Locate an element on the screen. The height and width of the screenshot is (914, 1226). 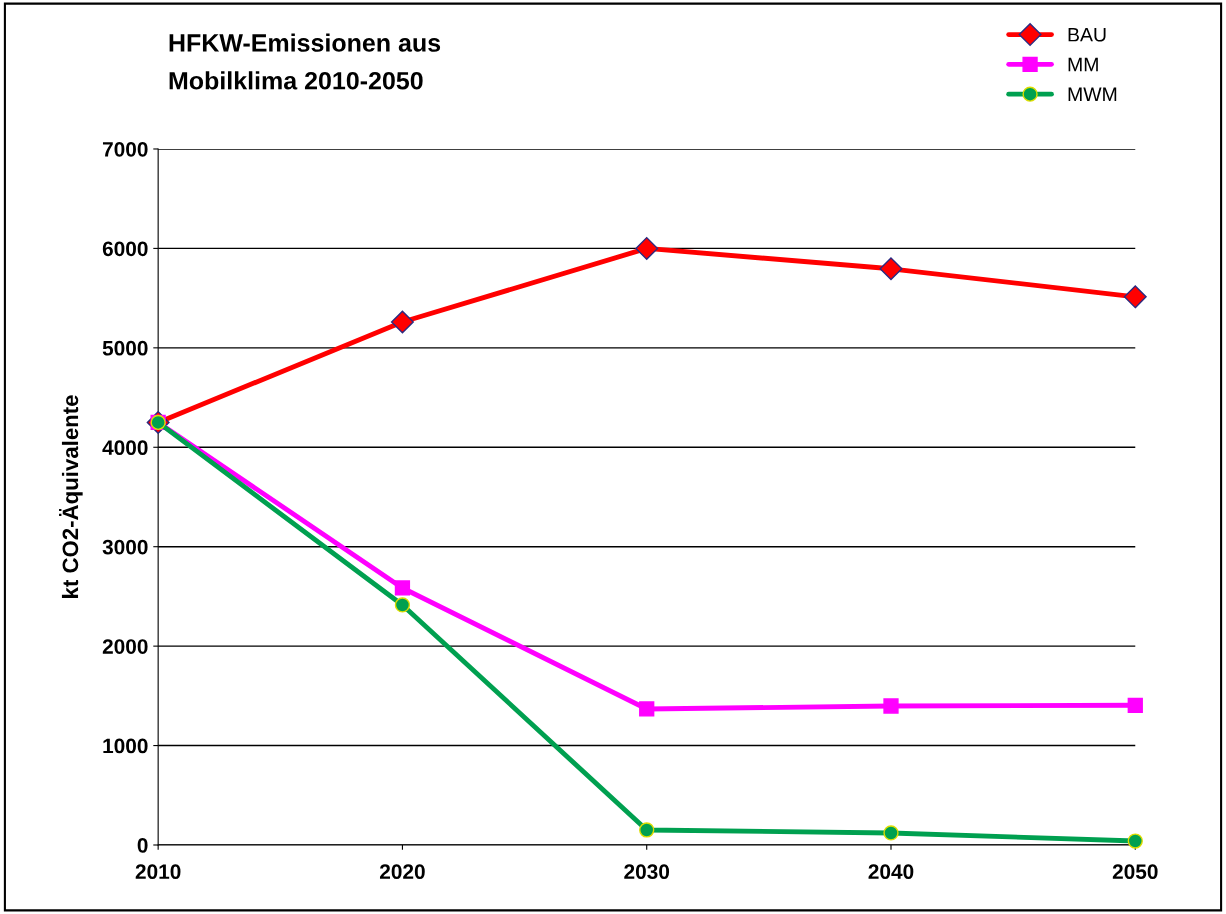
legend-label: MM is located at coordinates (1083, 64).